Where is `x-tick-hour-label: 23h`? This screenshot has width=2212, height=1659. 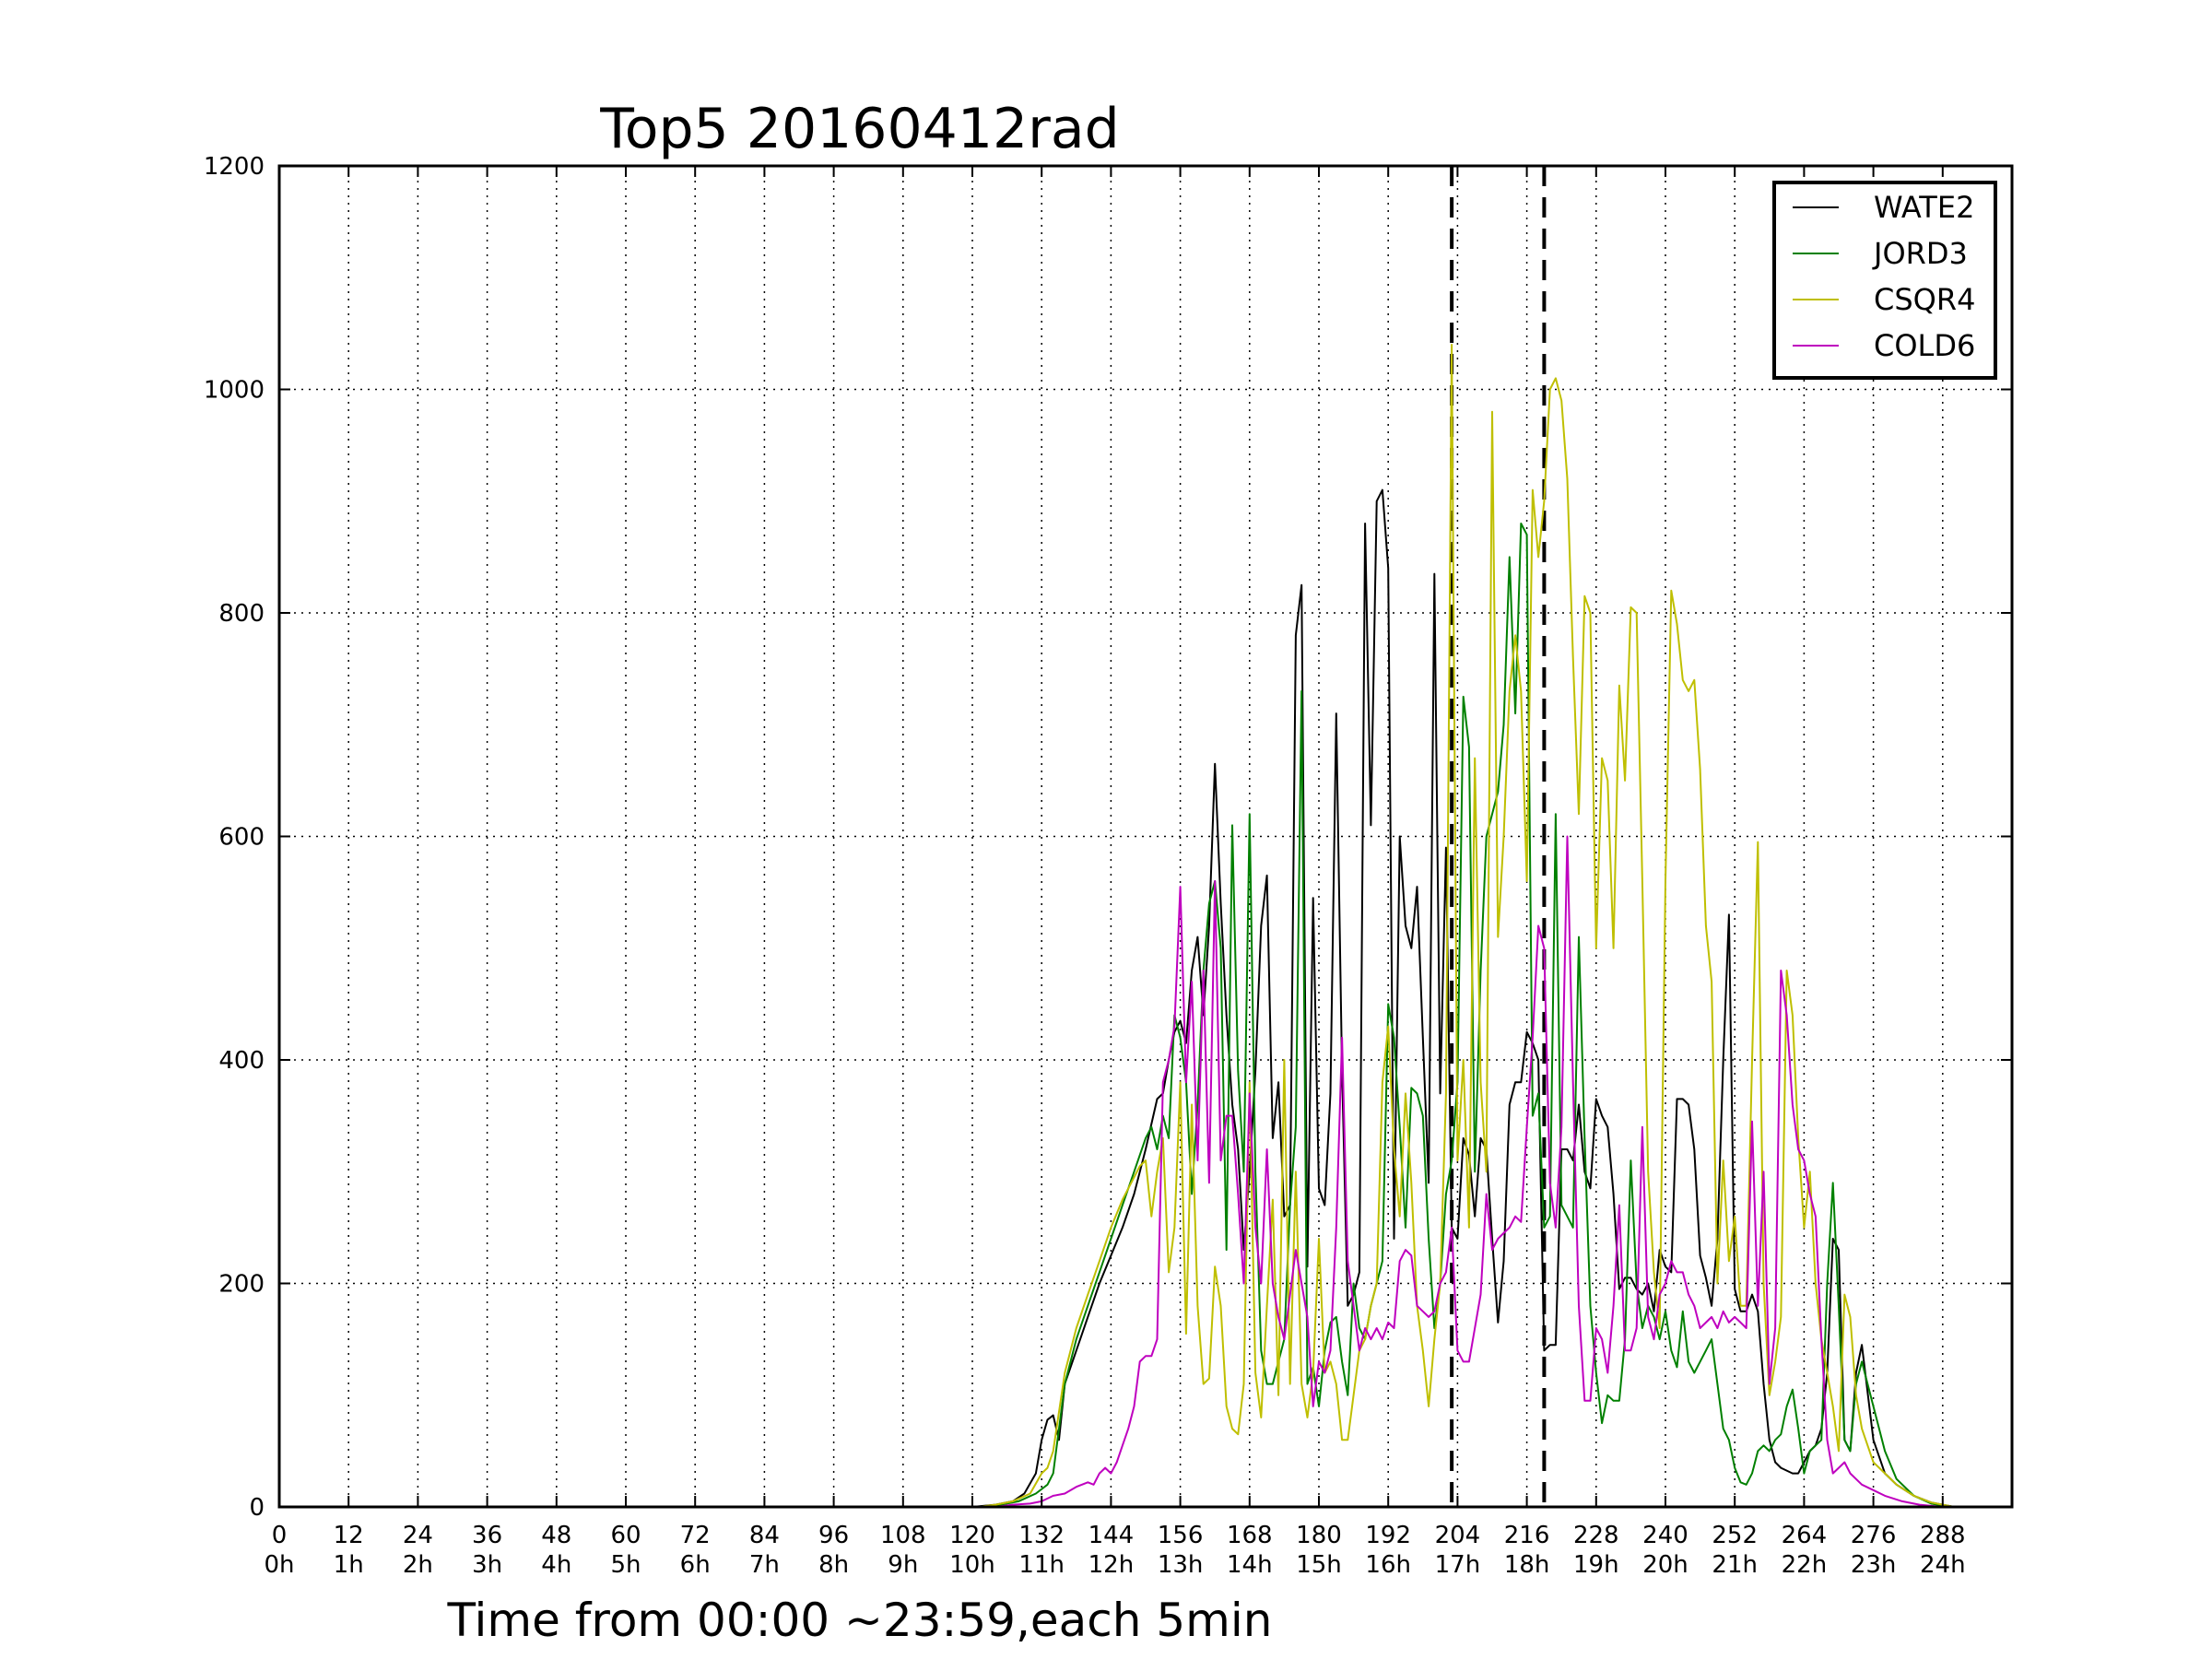 x-tick-hour-label: 23h is located at coordinates (1874, 1565).